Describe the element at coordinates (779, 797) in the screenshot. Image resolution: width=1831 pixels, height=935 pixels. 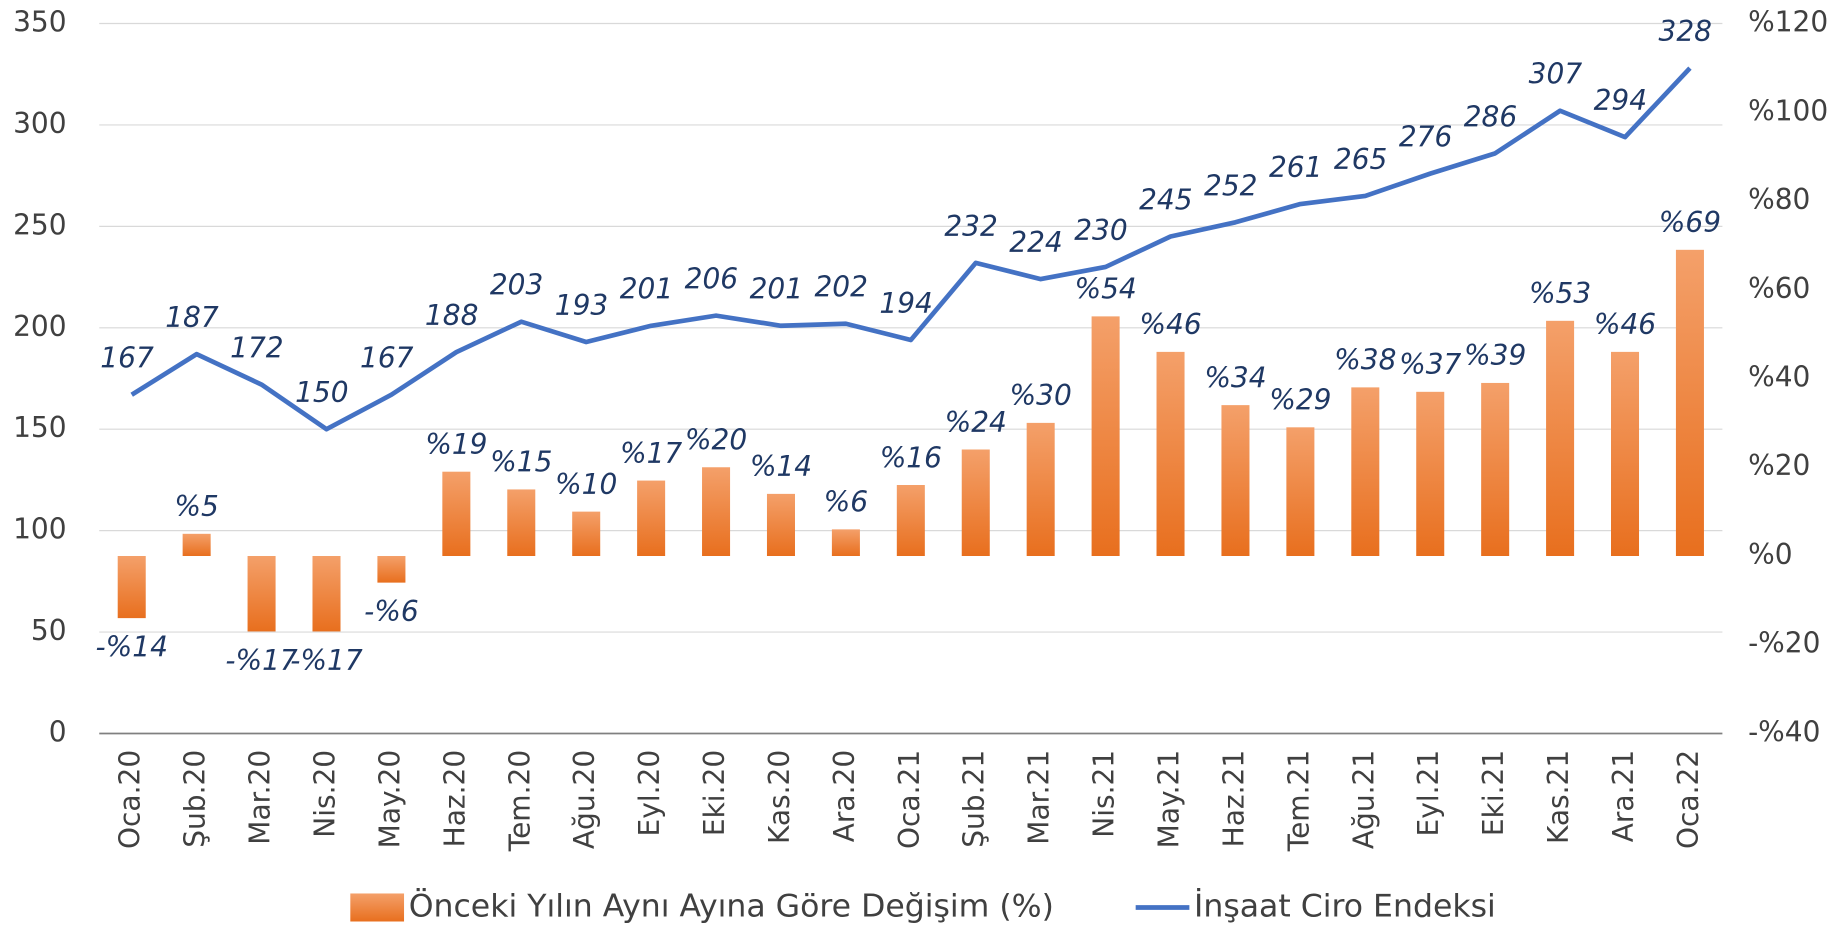
I see `x-tick-label: Kas.20` at that location.